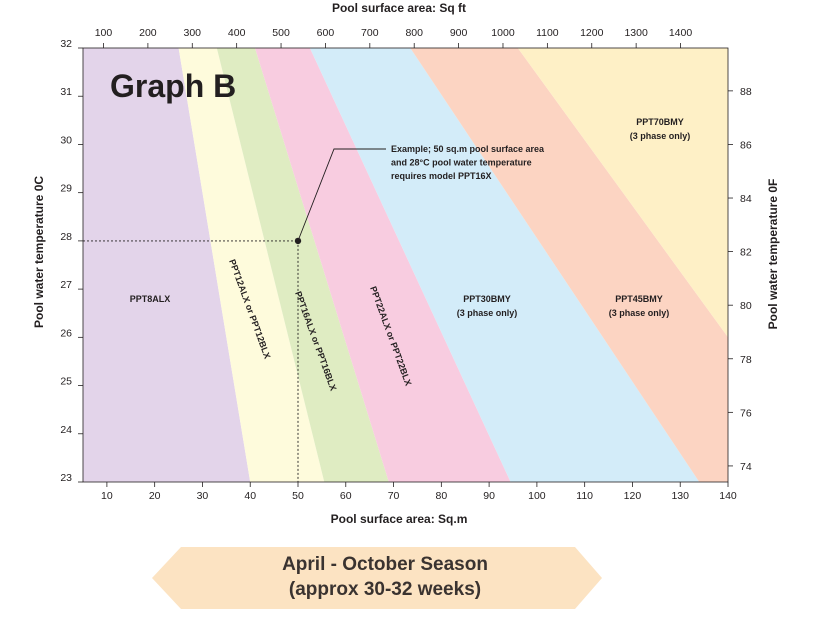  Describe the element at coordinates (746, 360) in the screenshot. I see `y-right-tick-label: 78` at that location.